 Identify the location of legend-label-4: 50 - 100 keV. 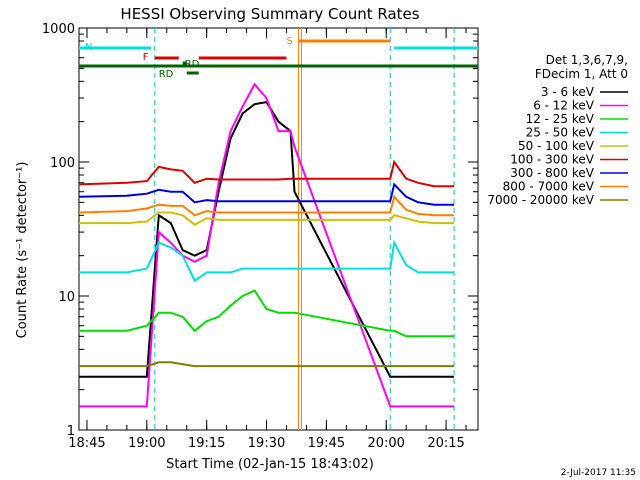
(556, 146).